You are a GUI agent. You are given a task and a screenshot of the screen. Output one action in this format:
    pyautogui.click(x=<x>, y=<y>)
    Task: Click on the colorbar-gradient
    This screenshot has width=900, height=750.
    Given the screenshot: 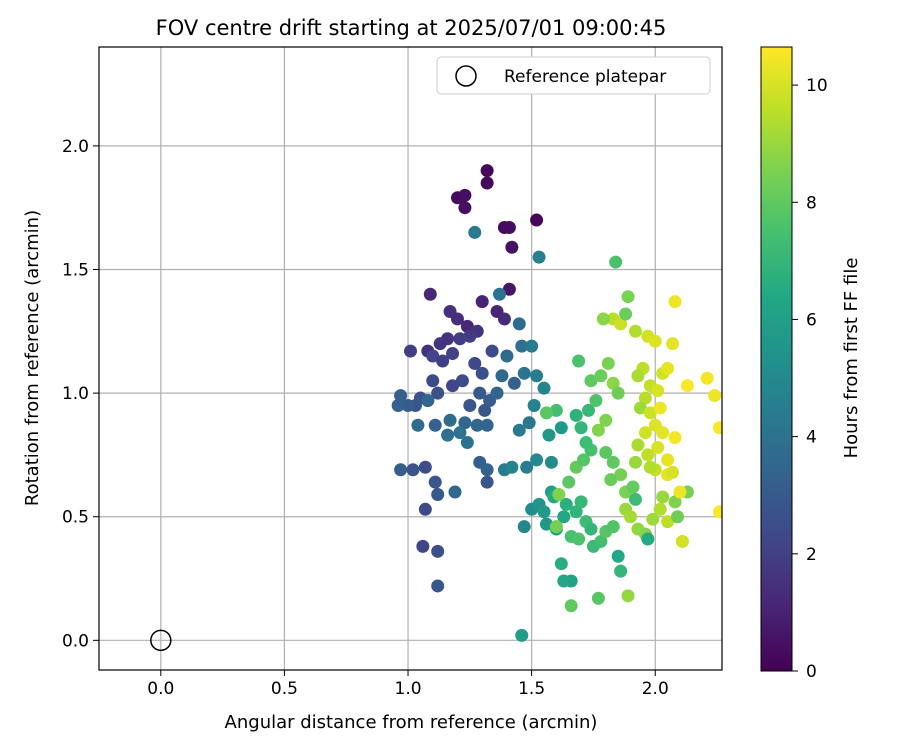 What is the action you would take?
    pyautogui.click(x=776, y=359)
    